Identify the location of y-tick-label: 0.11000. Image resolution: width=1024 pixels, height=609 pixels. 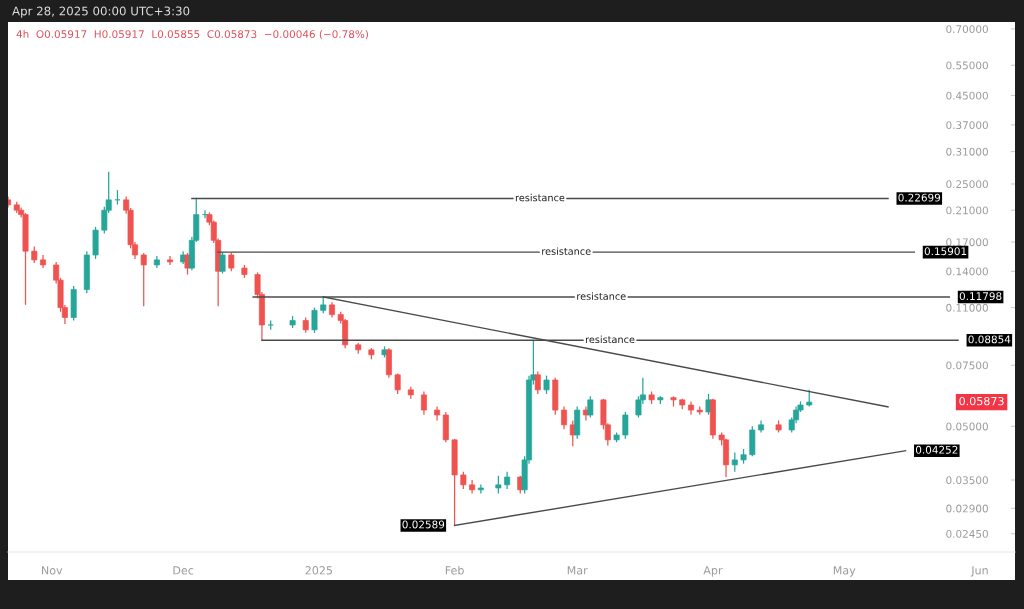
(967, 307).